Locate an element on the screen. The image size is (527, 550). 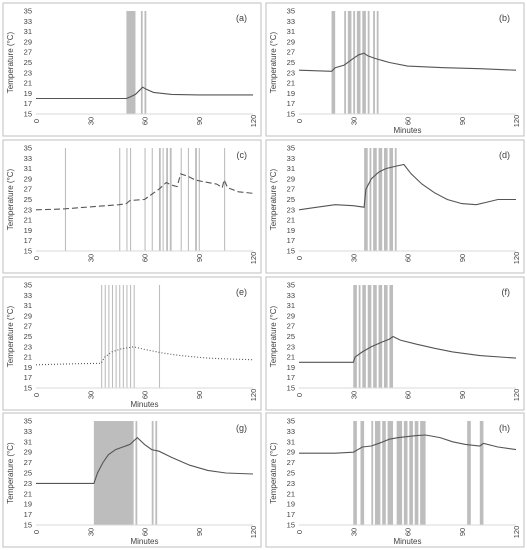
y-tick-label: 31 is located at coordinates (28, 441).